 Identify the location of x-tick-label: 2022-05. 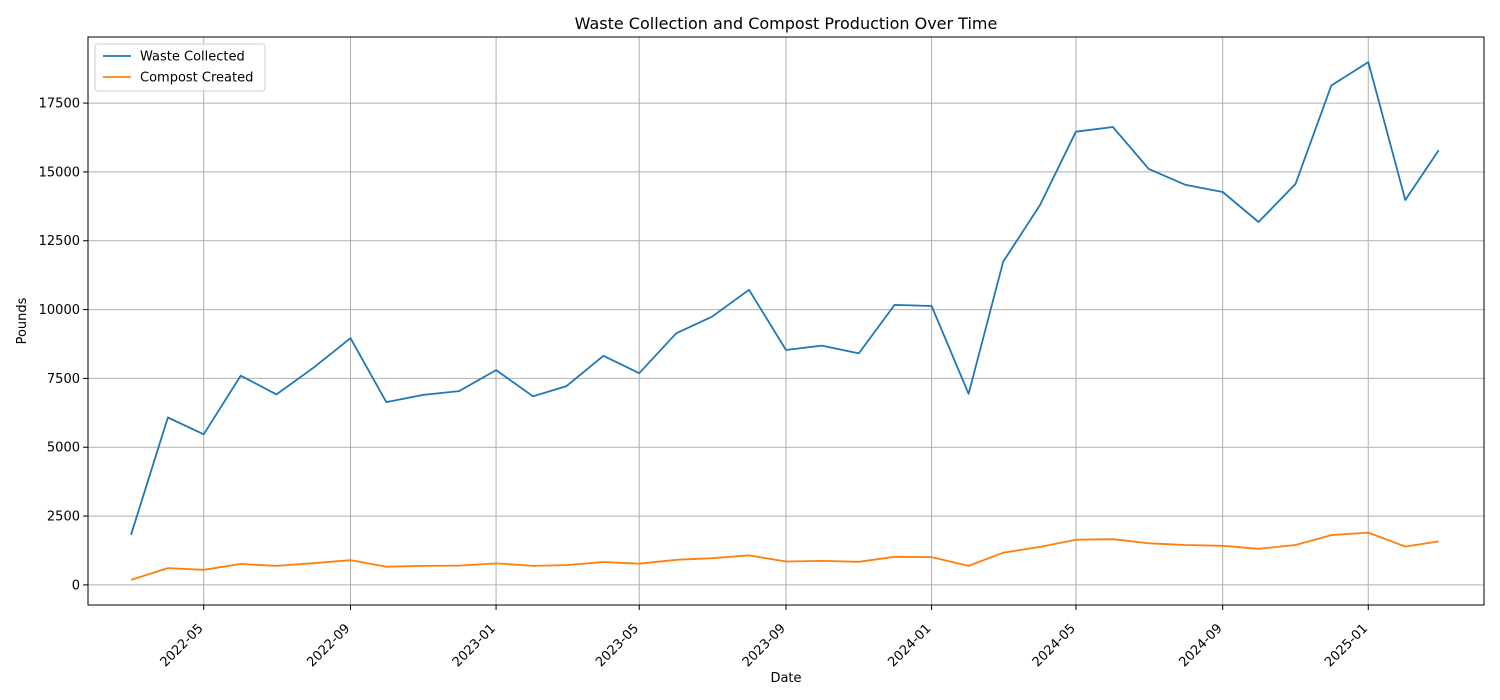
(182, 645).